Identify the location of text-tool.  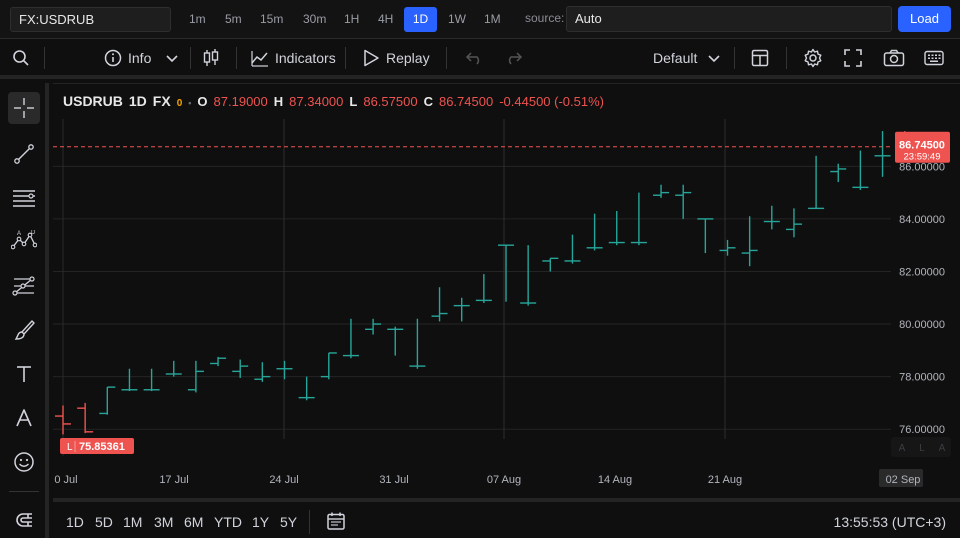
(24, 374).